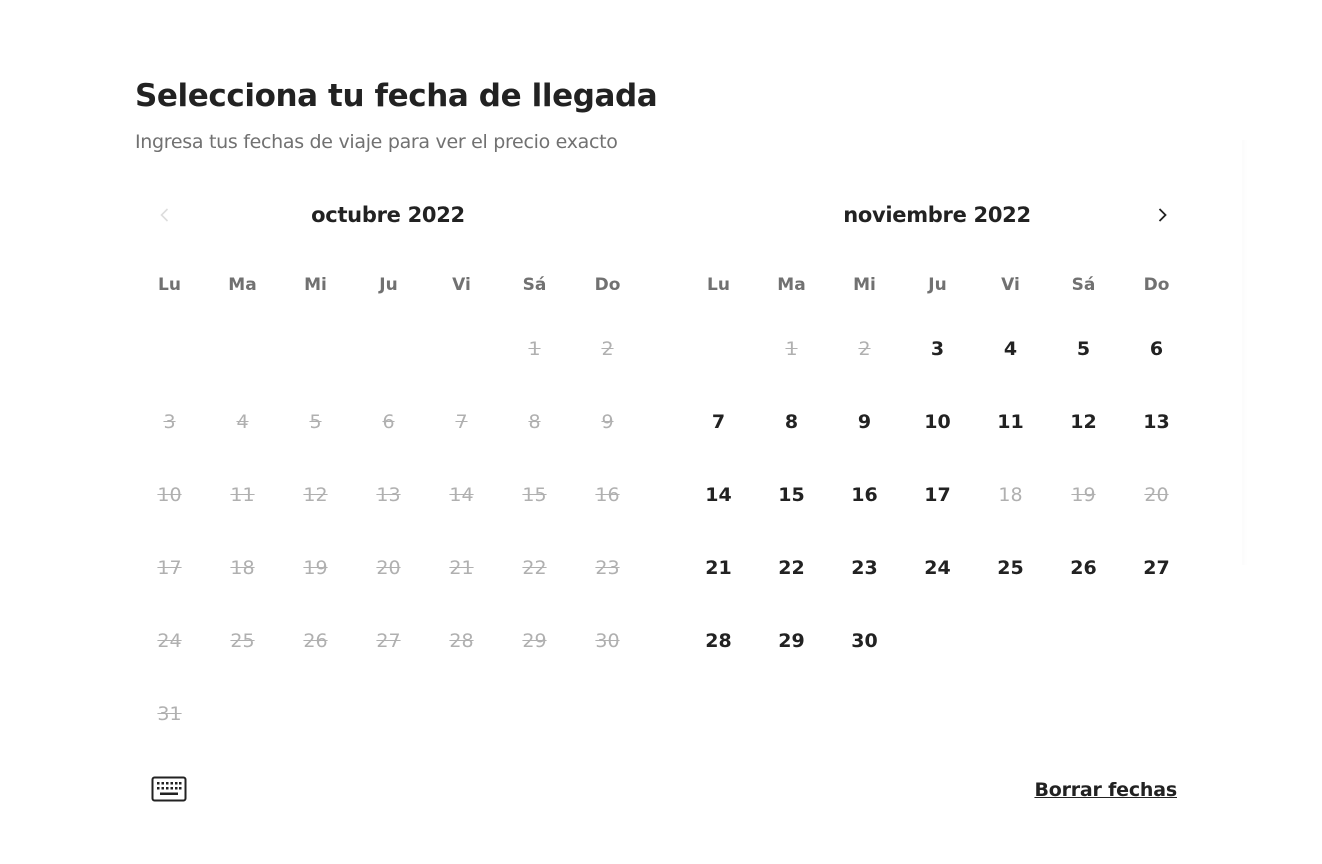 Image resolution: width=1322 pixels, height=864 pixels. I want to click on clear-dates-button: Borrar fechas, so click(1105, 790).